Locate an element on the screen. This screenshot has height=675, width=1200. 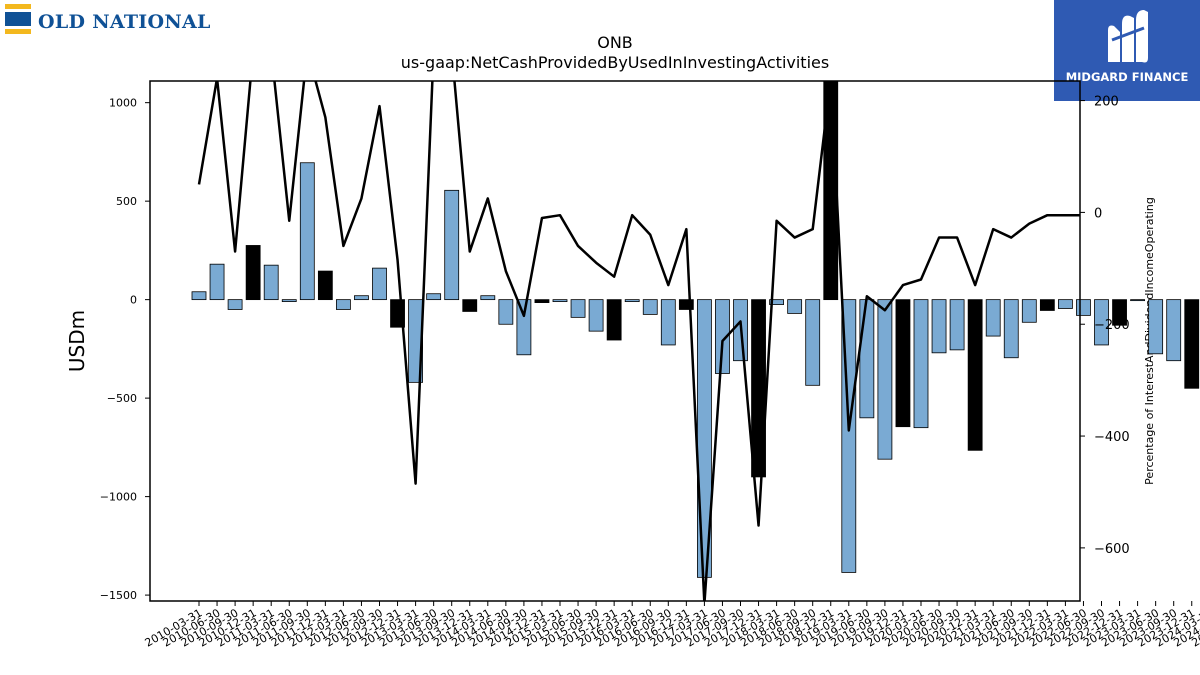
old-national-logo-text: OLD NATIONAL is located at coordinates (124, 22).